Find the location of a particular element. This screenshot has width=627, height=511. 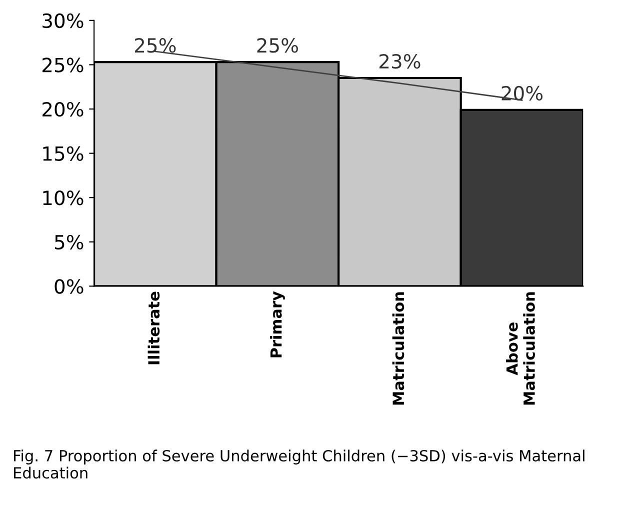

x-tick-label: Matriculation is located at coordinates (398, 348).